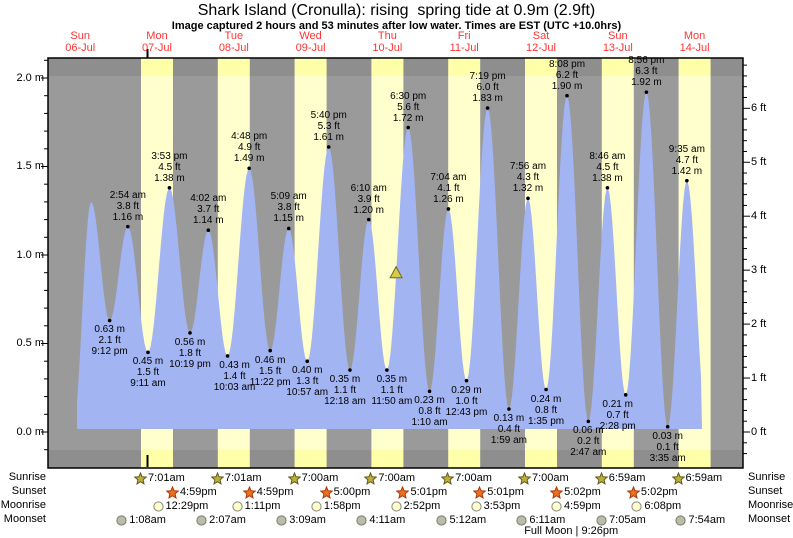  Describe the element at coordinates (408, 96) in the screenshot. I see `tide-annotation-line: 6:30 pm` at that location.